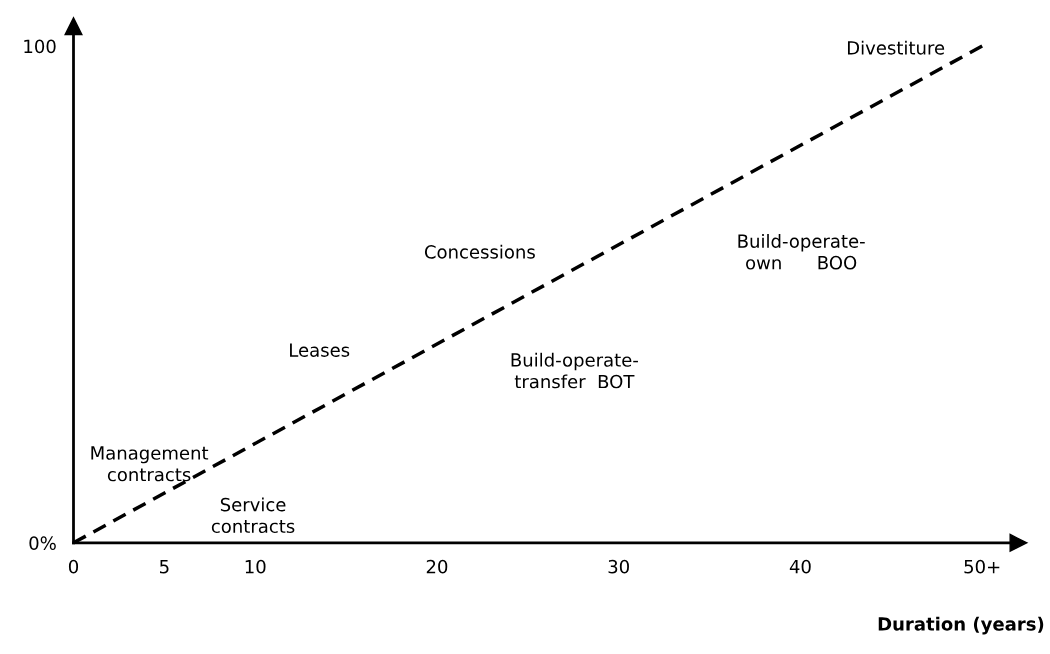 The height and width of the screenshot is (654, 1050). Describe the element at coordinates (150, 464) in the screenshot. I see `annotation: Management contracts` at that location.